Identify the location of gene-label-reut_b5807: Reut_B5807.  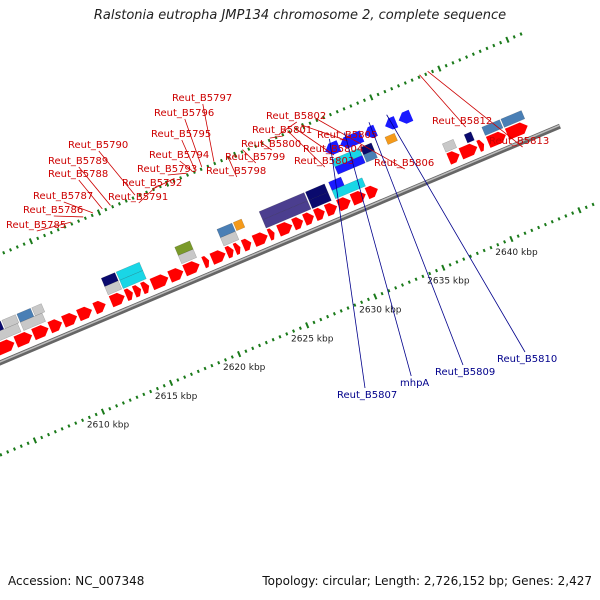
(367, 395).